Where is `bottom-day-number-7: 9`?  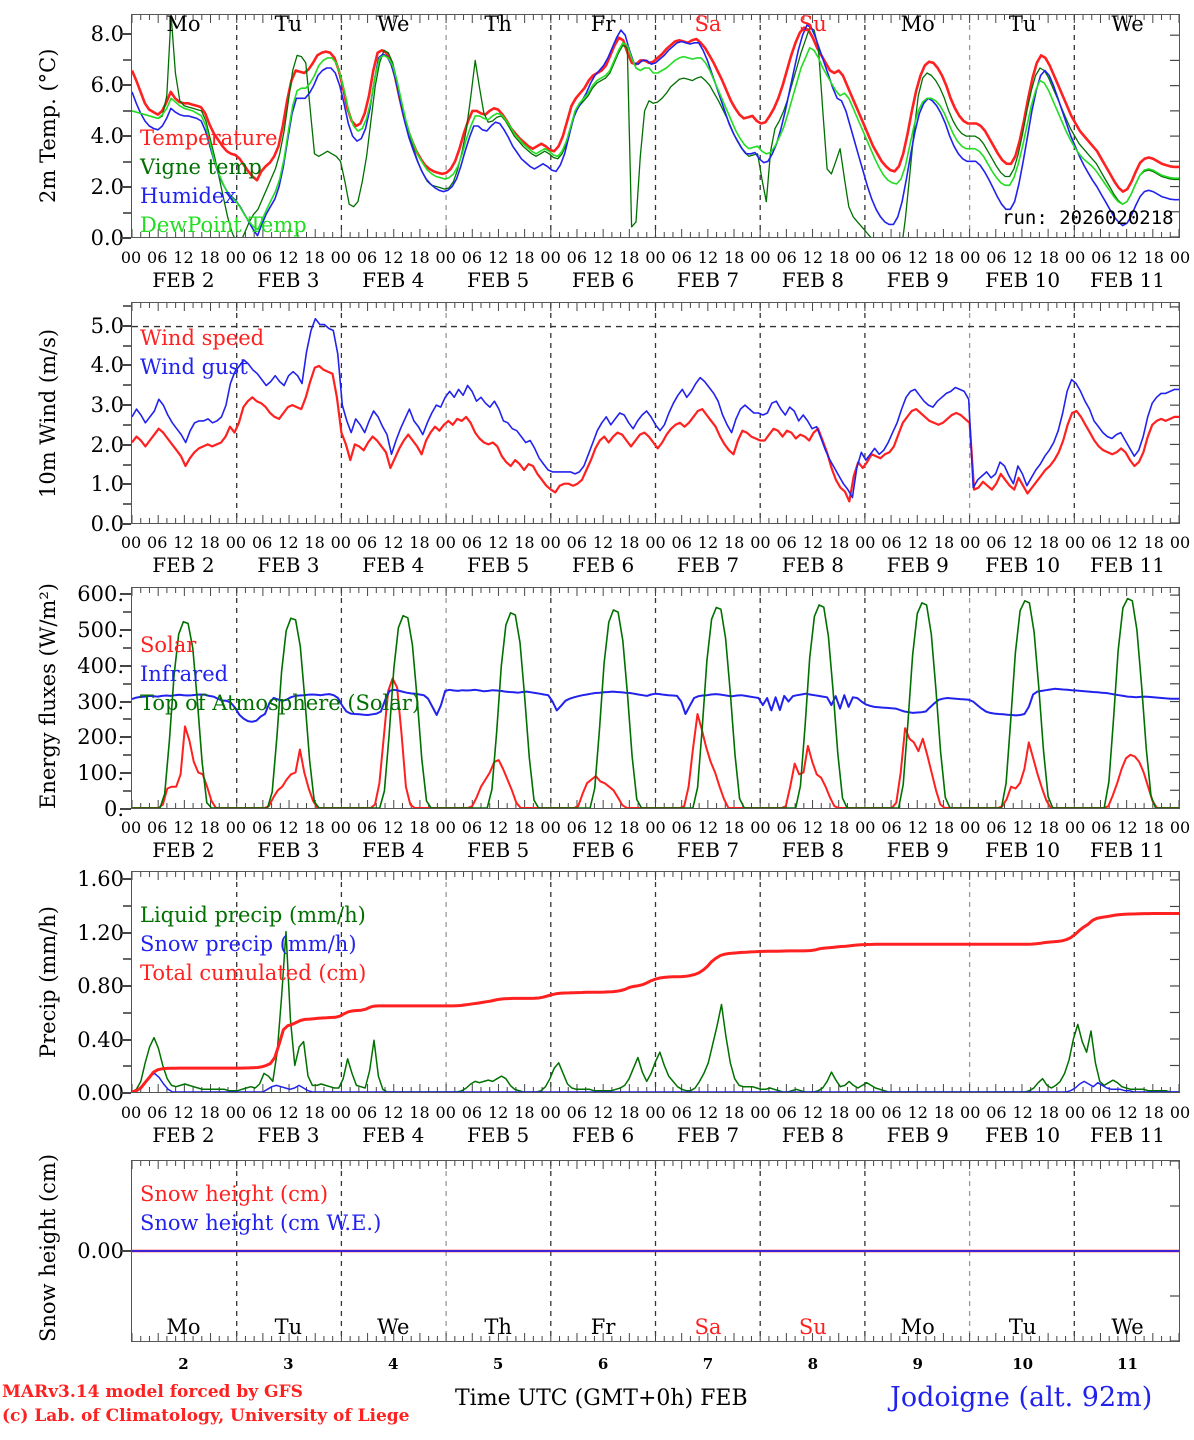 bottom-day-number-7: 9 is located at coordinates (917, 1364).